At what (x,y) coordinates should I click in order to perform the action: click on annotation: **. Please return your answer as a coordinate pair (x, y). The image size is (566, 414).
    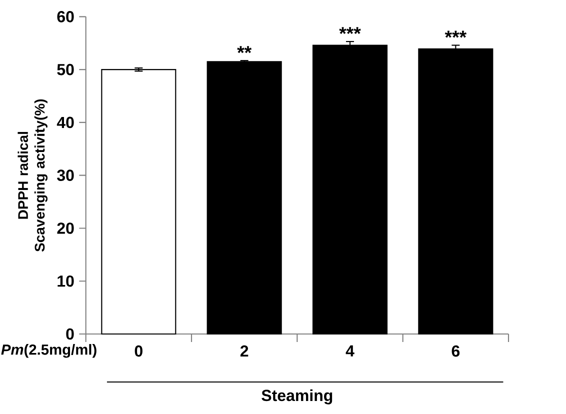
    Looking at the image, I should click on (244, 50).